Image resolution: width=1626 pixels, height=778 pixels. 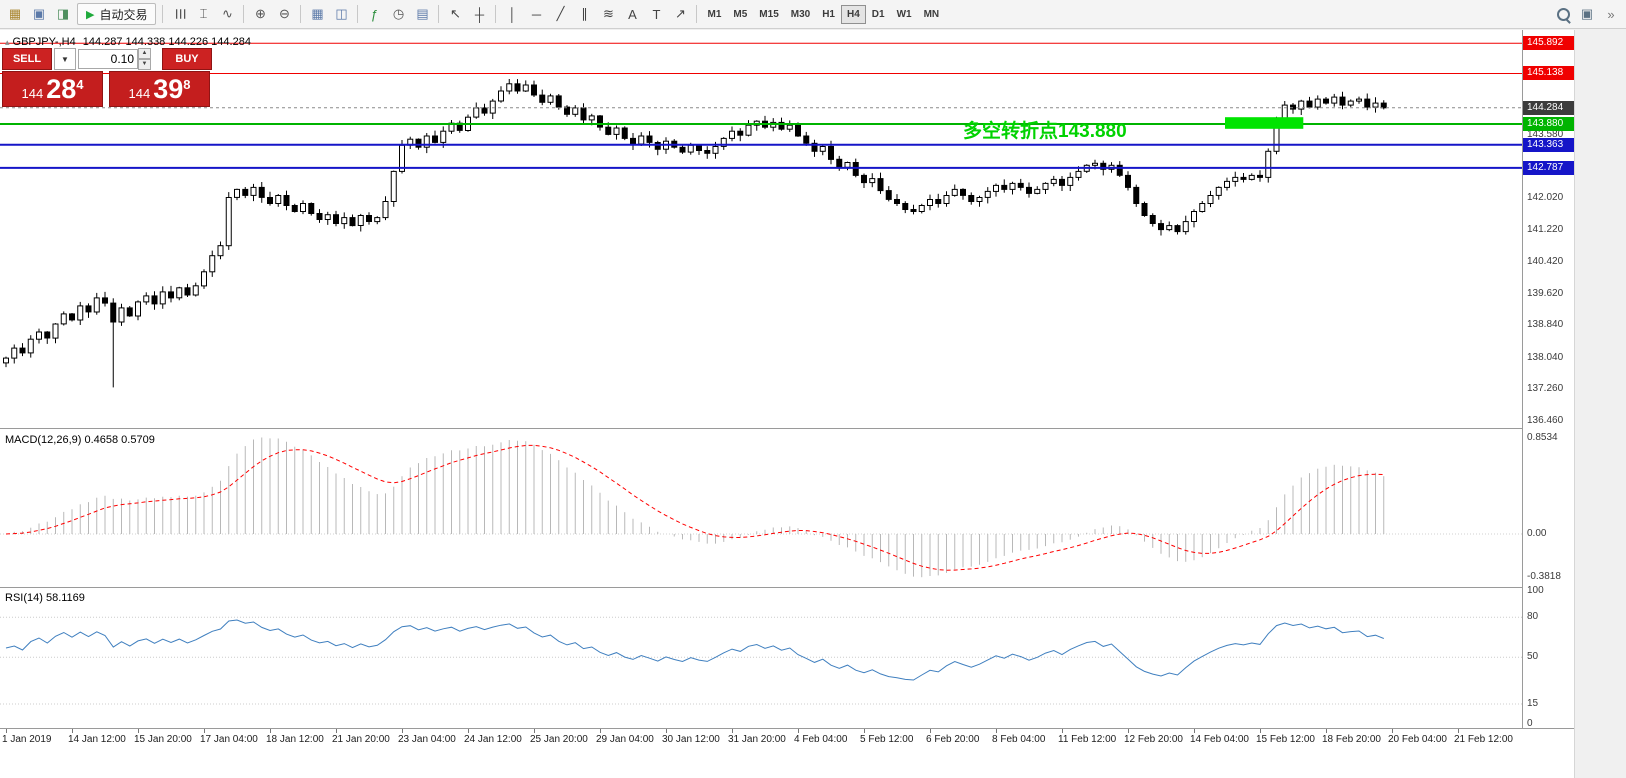 What do you see at coordinates (119, 440) in the screenshot?
I see `macd-values: 0.4658 0.5709` at bounding box center [119, 440].